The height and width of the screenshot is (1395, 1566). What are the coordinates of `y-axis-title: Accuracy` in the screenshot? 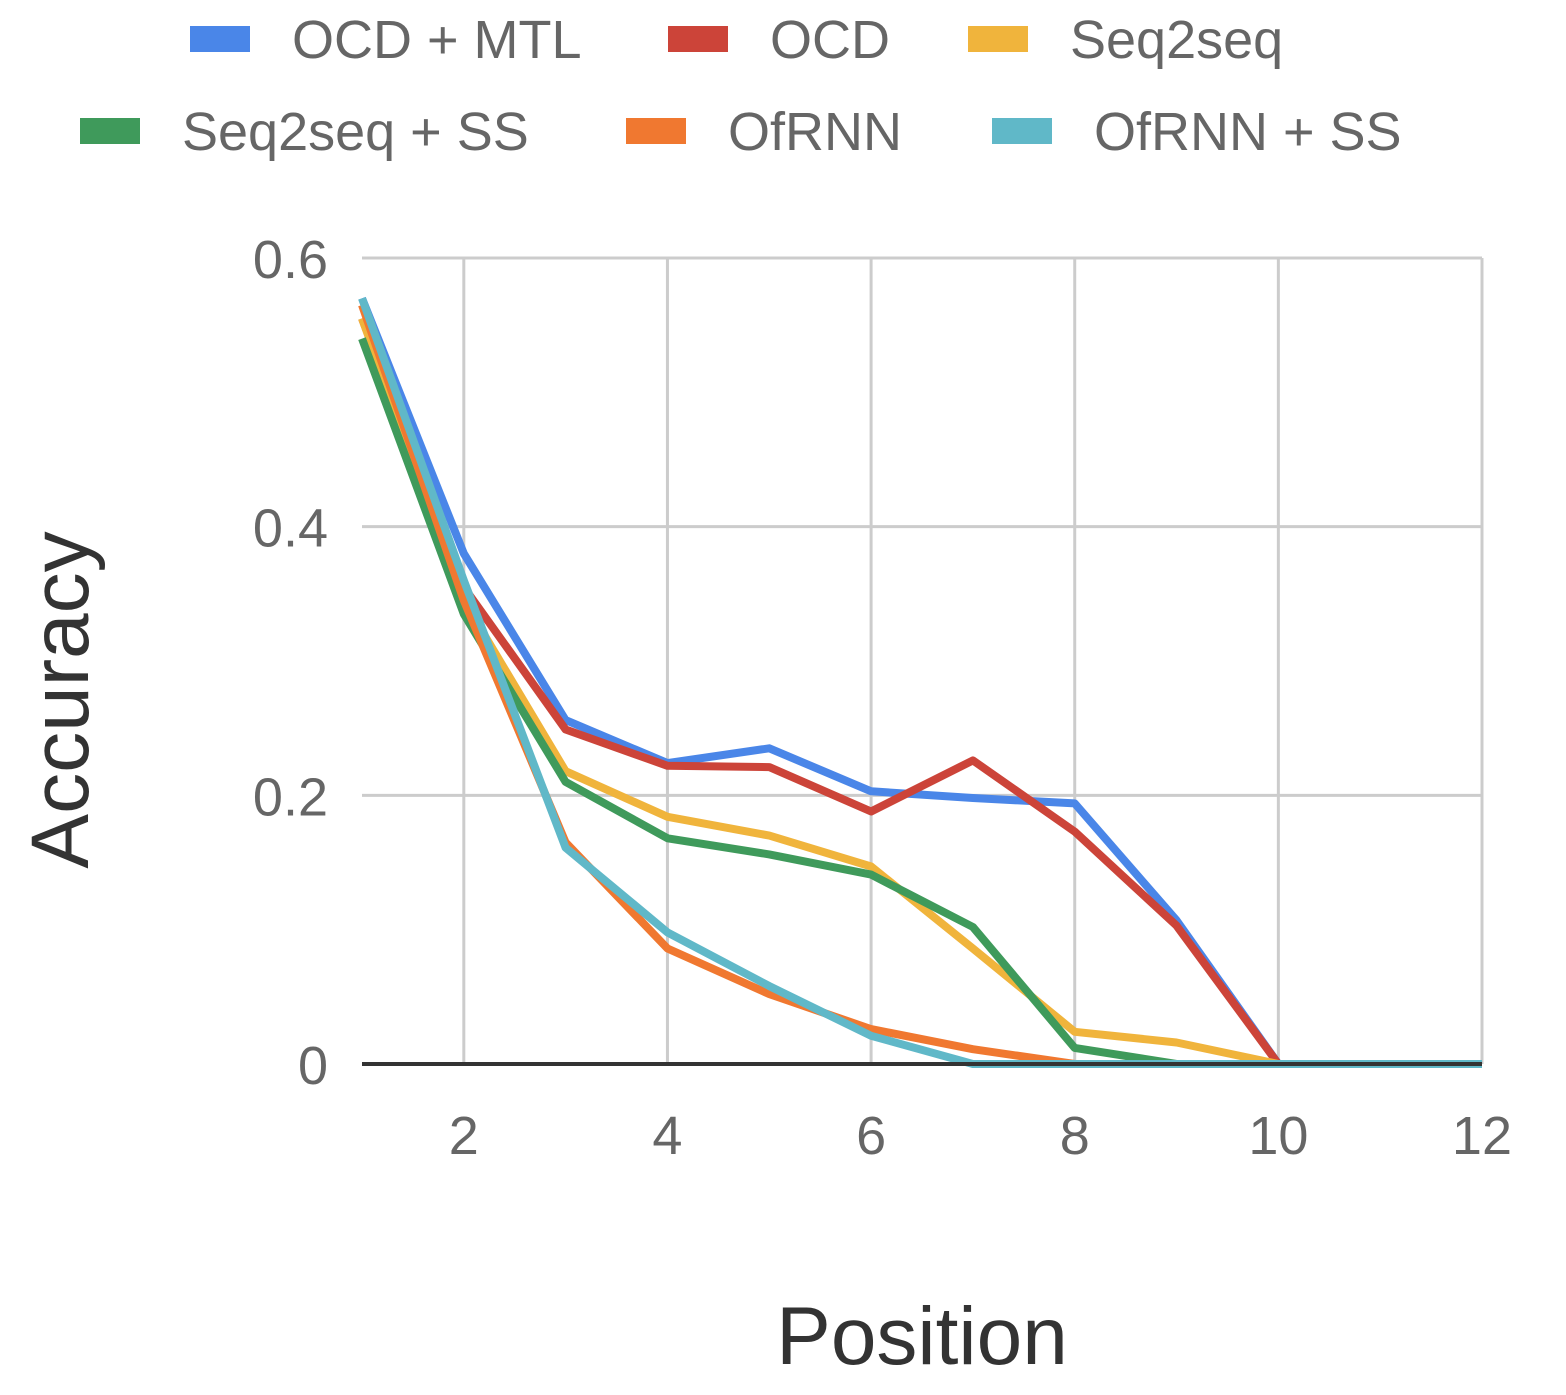 It's located at (60, 699).